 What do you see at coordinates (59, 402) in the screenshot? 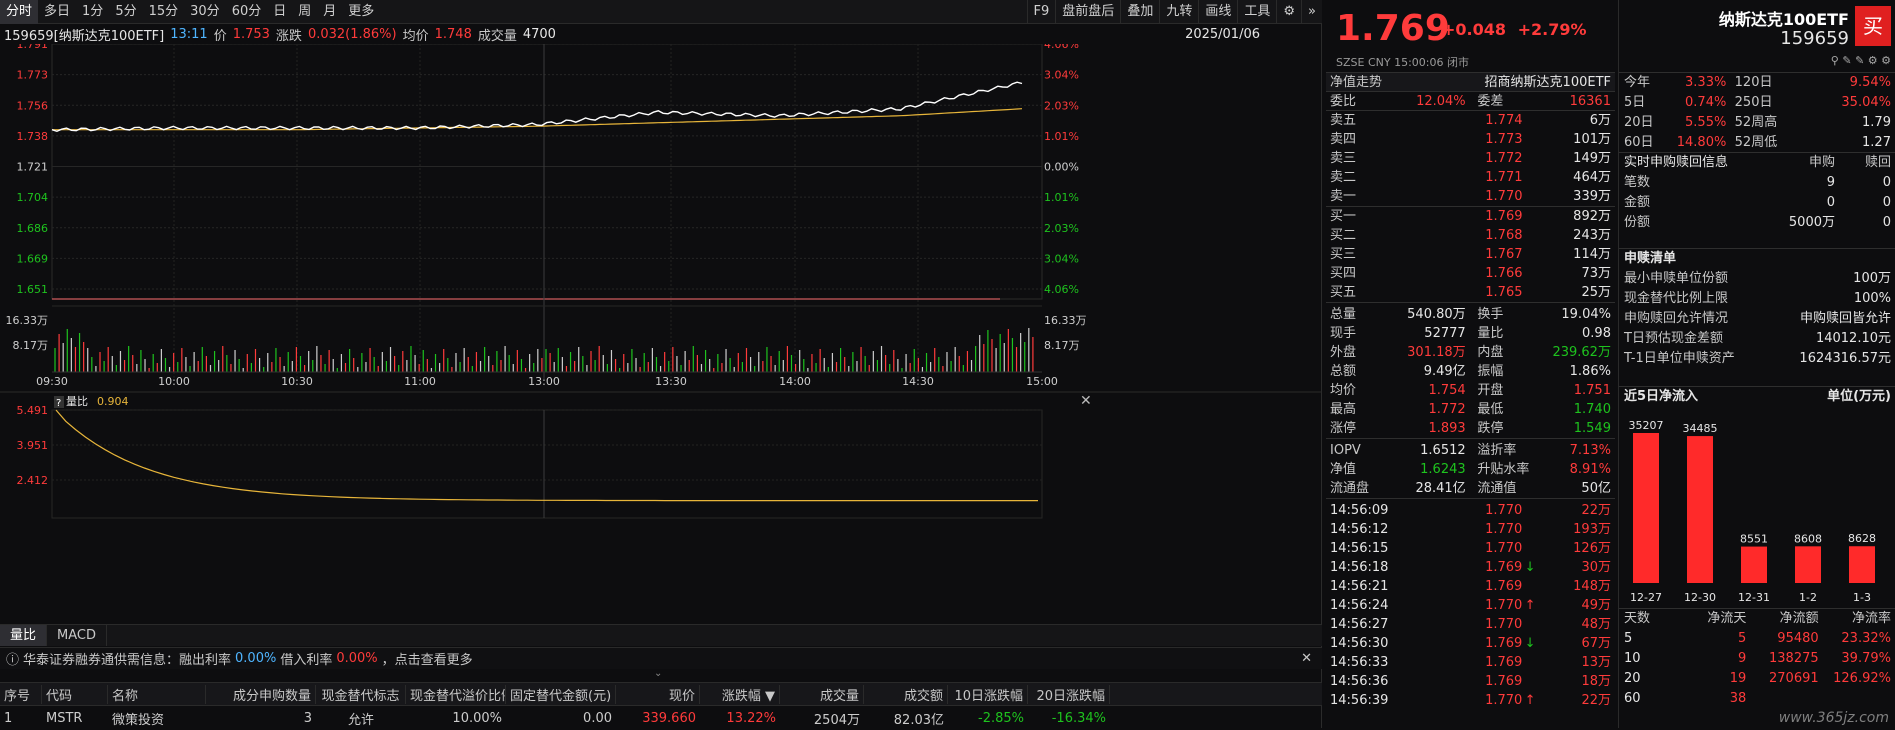
I see `help-icon` at bounding box center [59, 402].